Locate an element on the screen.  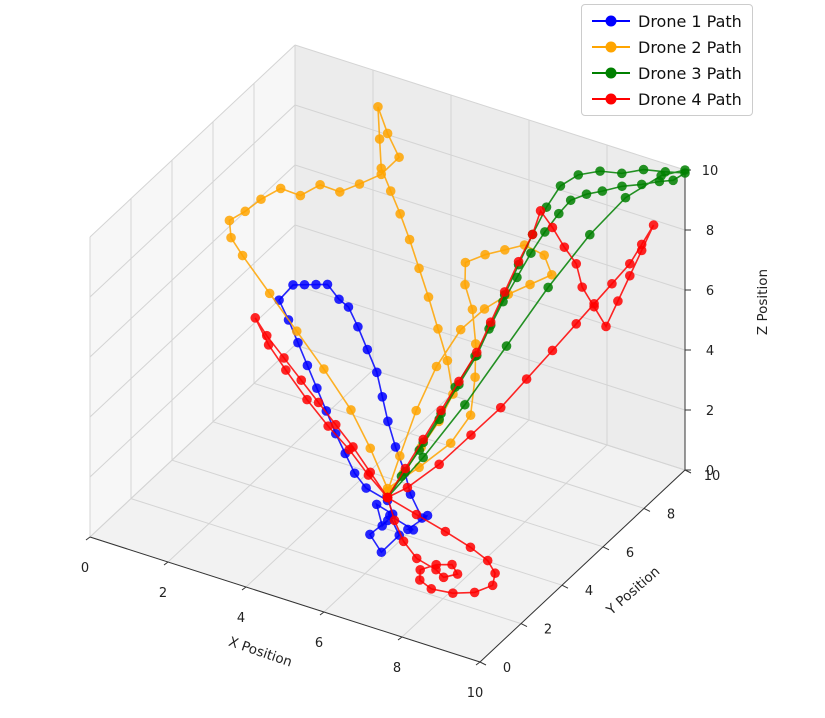
x-tick-label: 2 is located at coordinates (163, 593).